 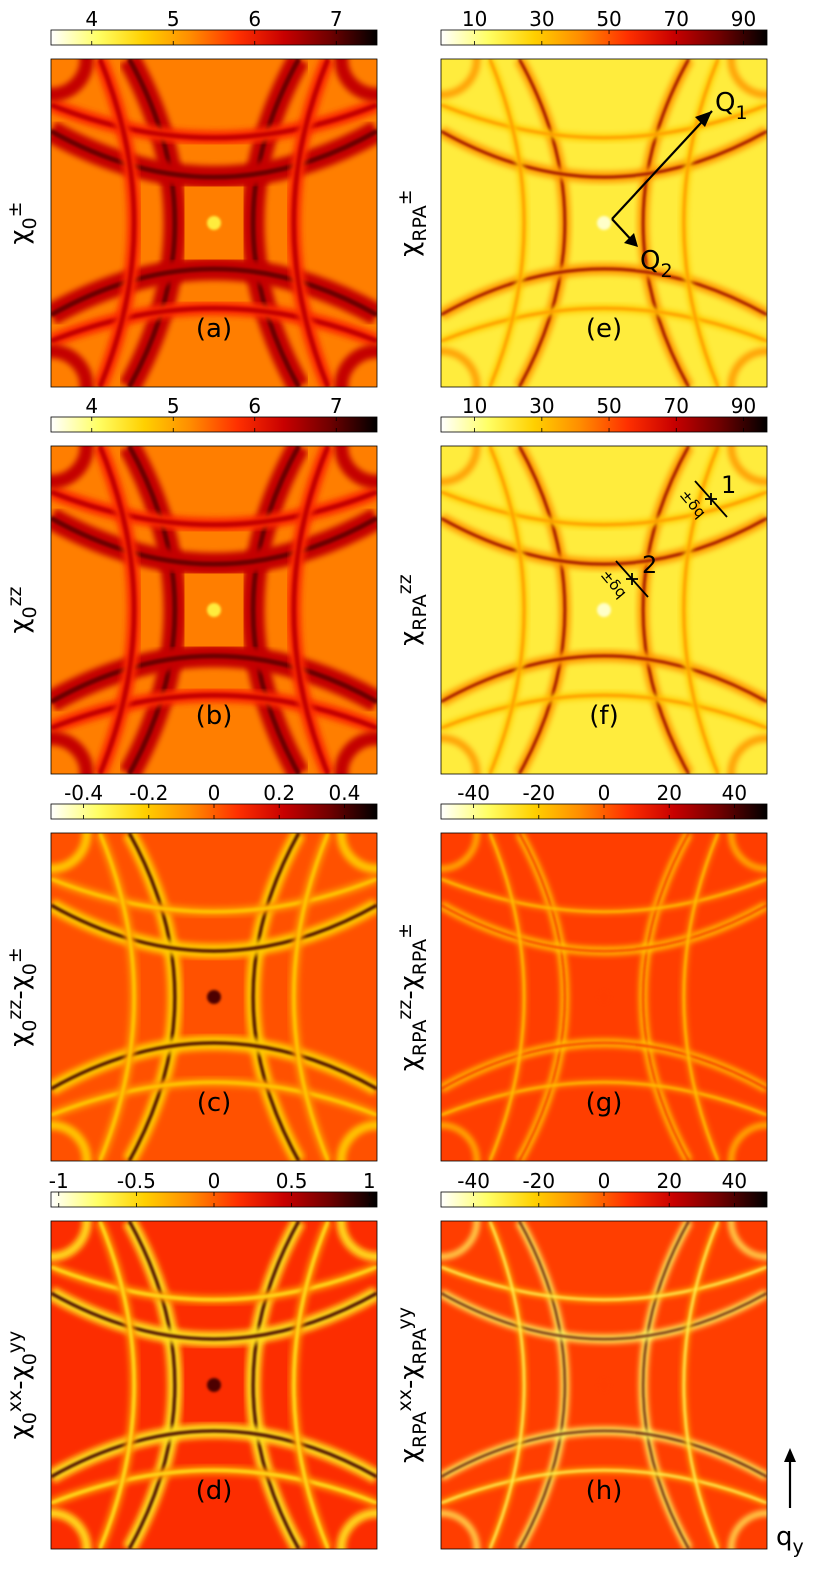 I want to click on colorbar-tick-label: 7, so click(x=336, y=19).